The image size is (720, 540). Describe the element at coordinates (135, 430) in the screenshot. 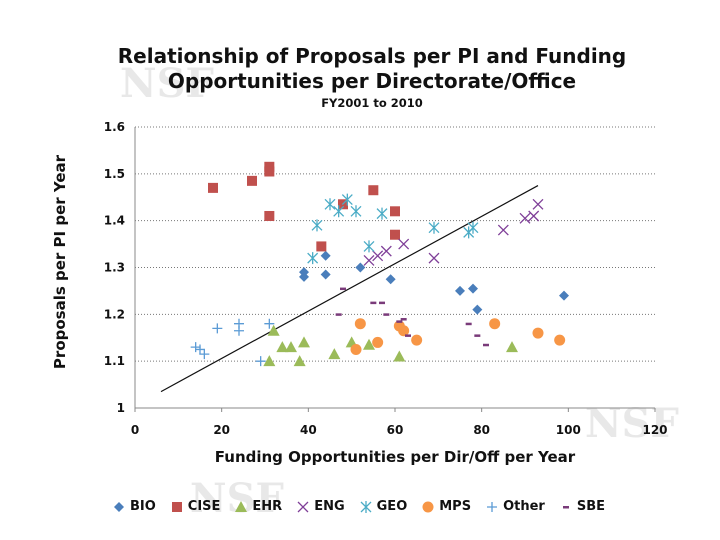

I see `x-tick-label: 0` at that location.